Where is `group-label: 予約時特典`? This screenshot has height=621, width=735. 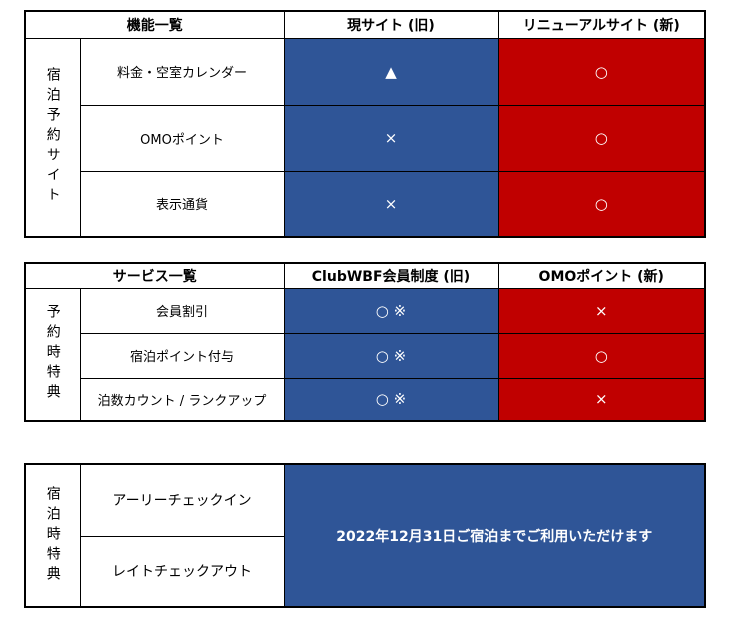 group-label: 予約時特典 is located at coordinates (52, 354).